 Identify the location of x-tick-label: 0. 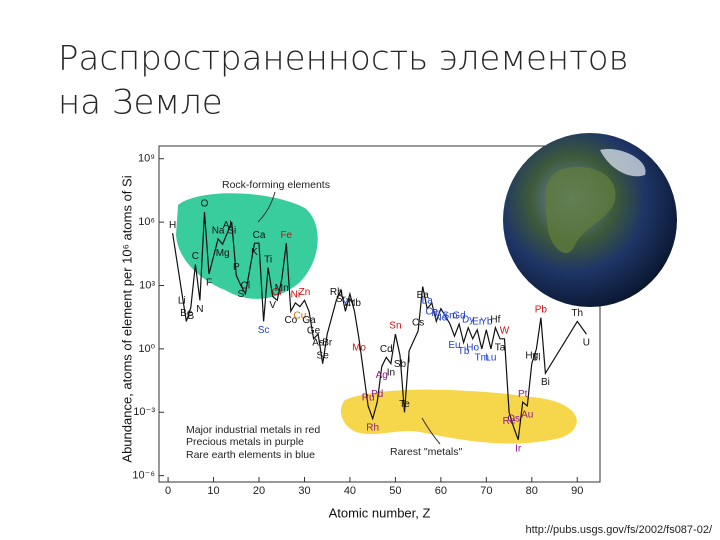
(168, 491).